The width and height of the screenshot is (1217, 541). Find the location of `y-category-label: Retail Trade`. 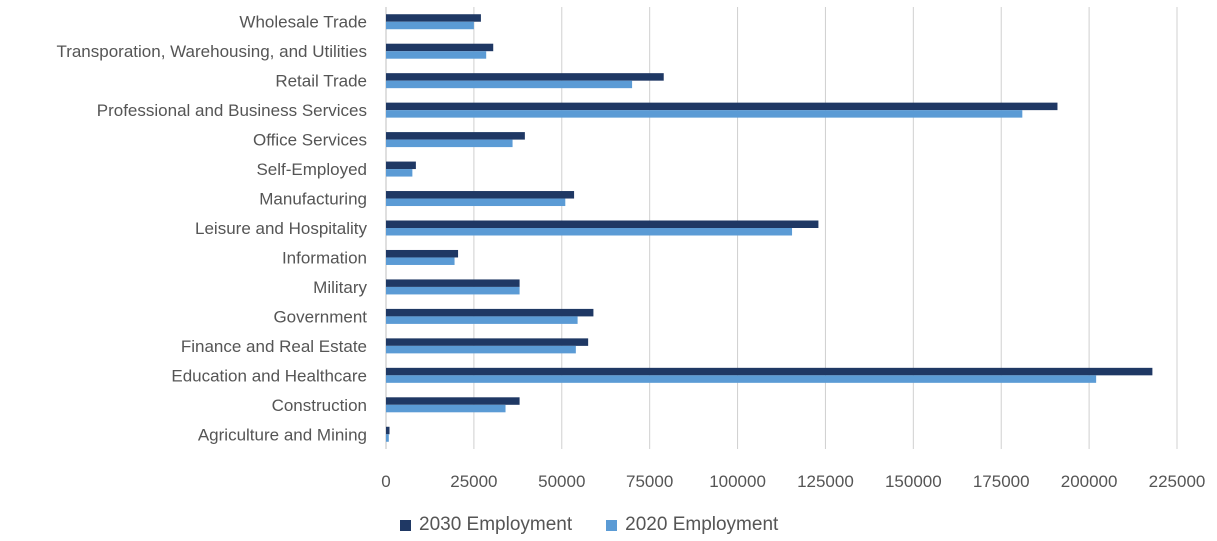

y-category-label: Retail Trade is located at coordinates (321, 81).